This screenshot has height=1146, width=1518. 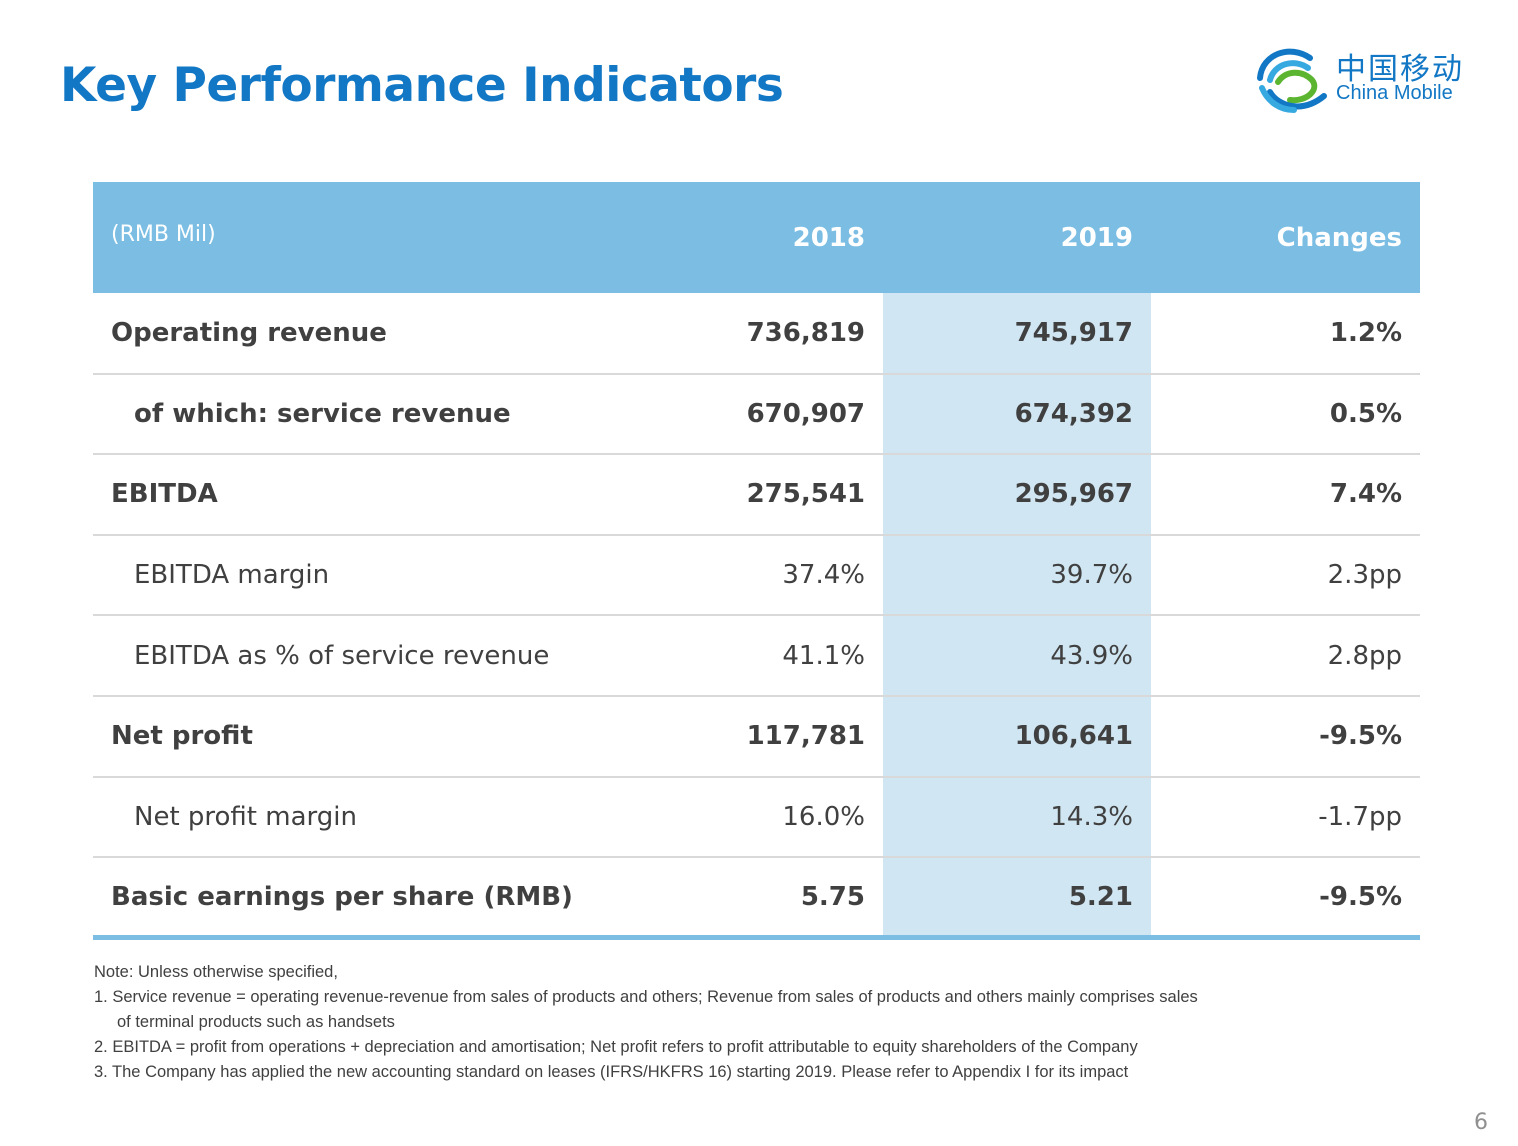 What do you see at coordinates (823, 655) in the screenshot?
I see `cell: 41.1%` at bounding box center [823, 655].